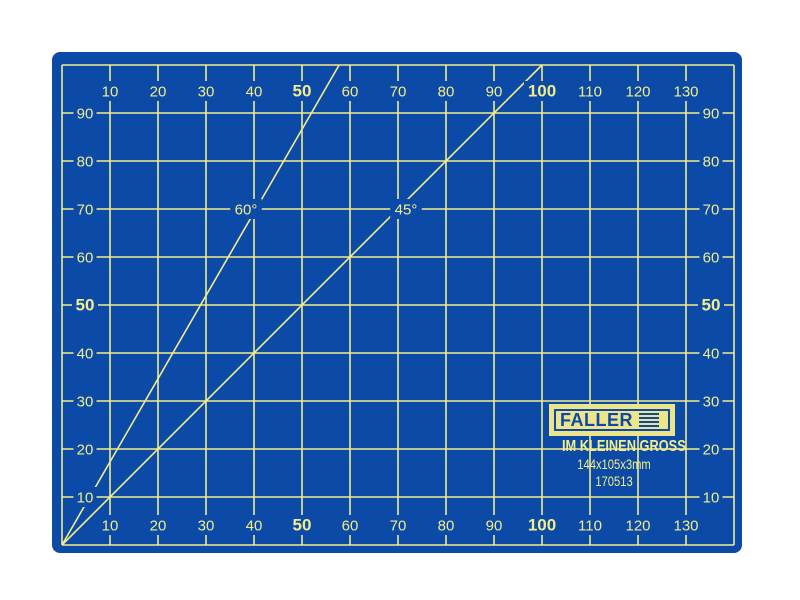 The height and width of the screenshot is (600, 800). I want to click on x-label-top: 10, so click(110, 92).